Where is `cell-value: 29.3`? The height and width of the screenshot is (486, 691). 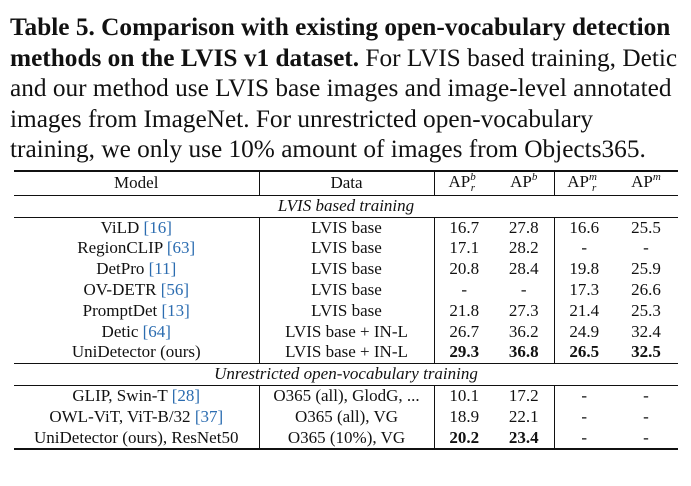 cell-value: 29.3 is located at coordinates (464, 353).